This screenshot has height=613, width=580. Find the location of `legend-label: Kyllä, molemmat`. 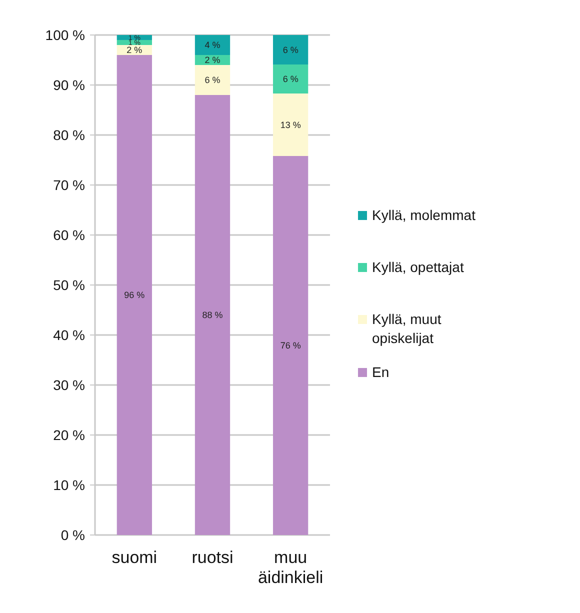

legend-label: Kyllä, molemmat is located at coordinates (424, 215).